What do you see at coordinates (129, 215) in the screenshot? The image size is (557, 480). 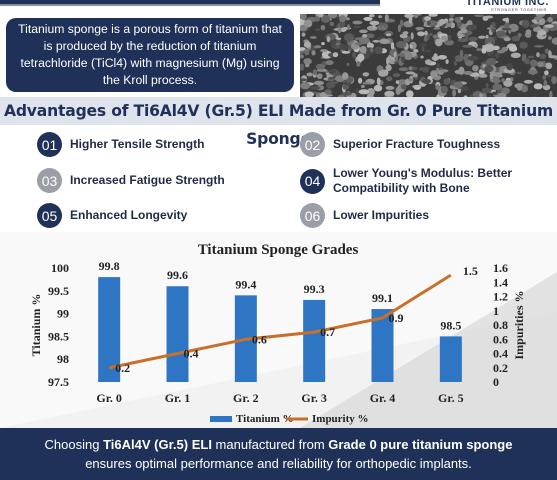 I see `advantage-label: Enhanced Longevity` at bounding box center [129, 215].